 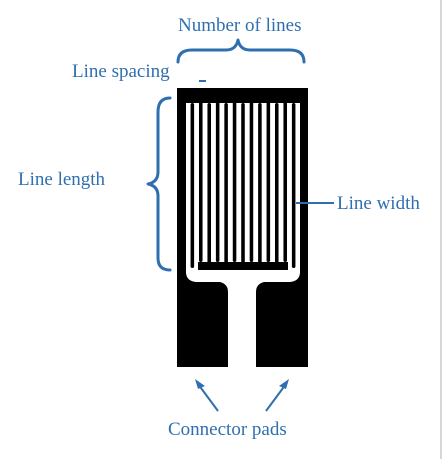 I want to click on number-of-lines-brace, so click(x=241, y=51).